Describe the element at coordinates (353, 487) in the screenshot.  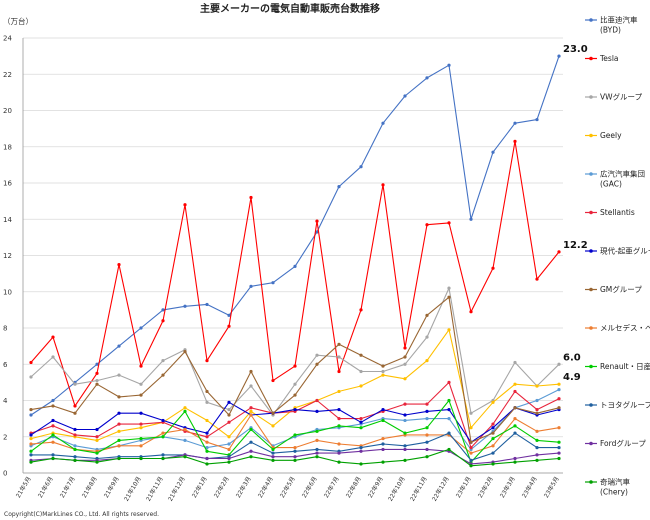
I see `x-tick-label: 22年8月` at that location.